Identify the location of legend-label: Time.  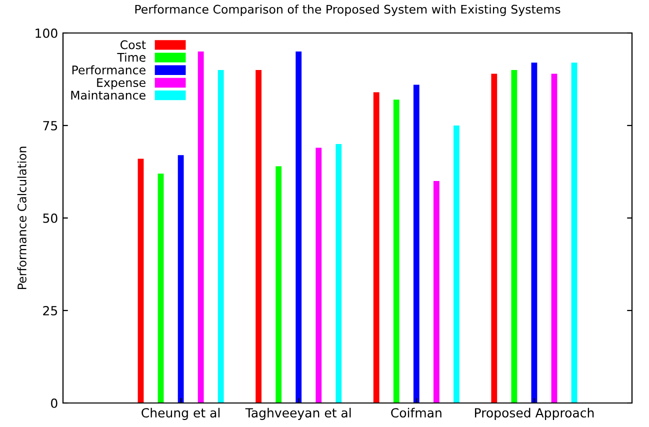
(131, 57).